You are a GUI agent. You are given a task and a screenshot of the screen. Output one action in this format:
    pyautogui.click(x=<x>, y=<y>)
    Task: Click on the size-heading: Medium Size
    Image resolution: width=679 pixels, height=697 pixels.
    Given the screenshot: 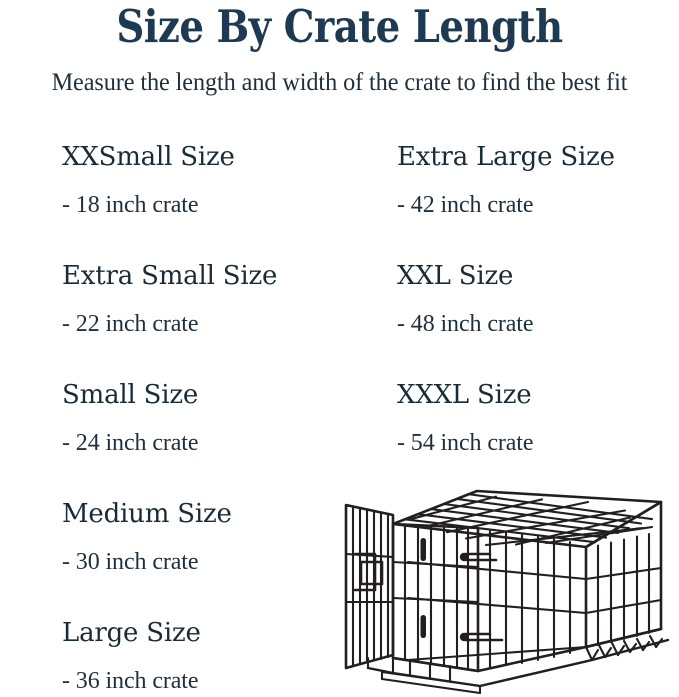 What is the action you would take?
    pyautogui.click(x=147, y=514)
    